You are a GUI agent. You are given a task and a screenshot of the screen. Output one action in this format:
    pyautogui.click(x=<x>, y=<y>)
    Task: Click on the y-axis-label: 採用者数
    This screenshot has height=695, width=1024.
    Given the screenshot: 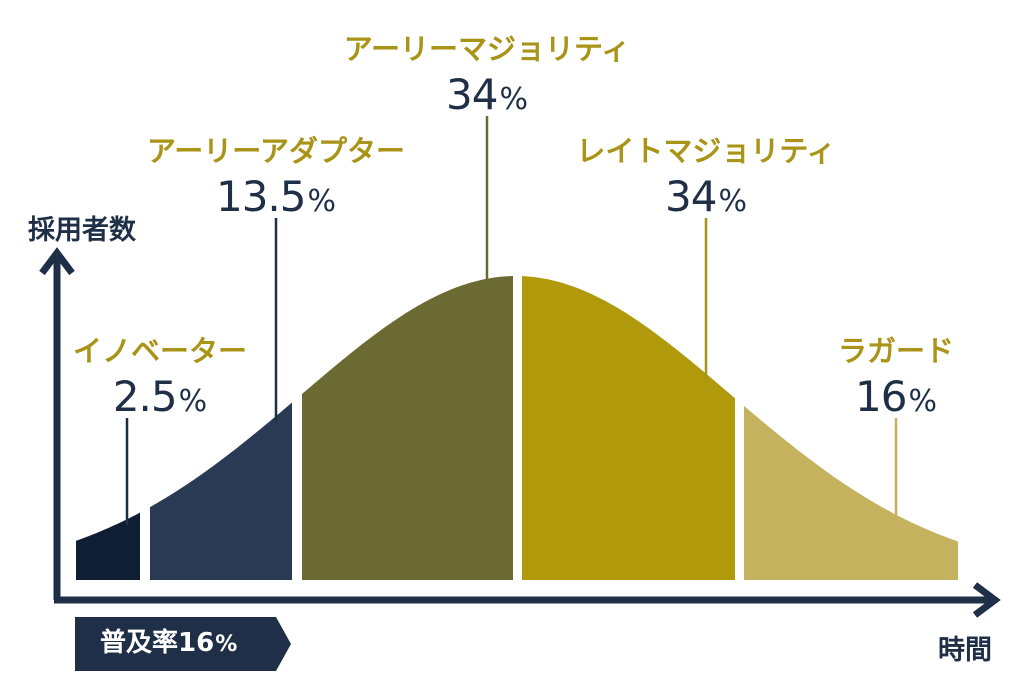 What is the action you would take?
    pyautogui.click(x=82, y=230)
    